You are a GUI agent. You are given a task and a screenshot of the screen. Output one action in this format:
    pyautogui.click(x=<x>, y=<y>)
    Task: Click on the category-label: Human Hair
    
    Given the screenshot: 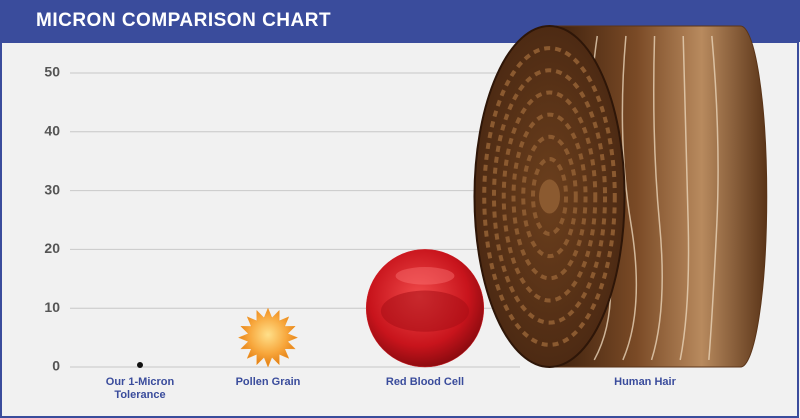 What is the action you would take?
    pyautogui.click(x=645, y=382)
    